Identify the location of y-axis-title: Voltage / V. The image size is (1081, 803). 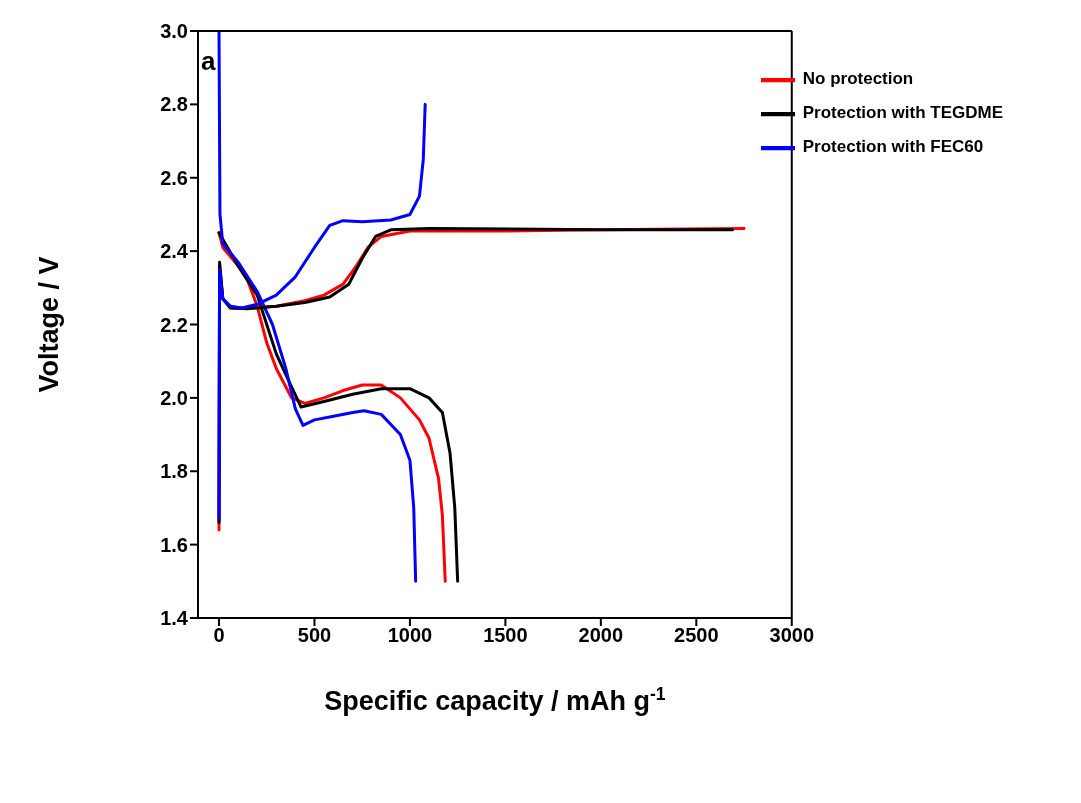
(49, 324).